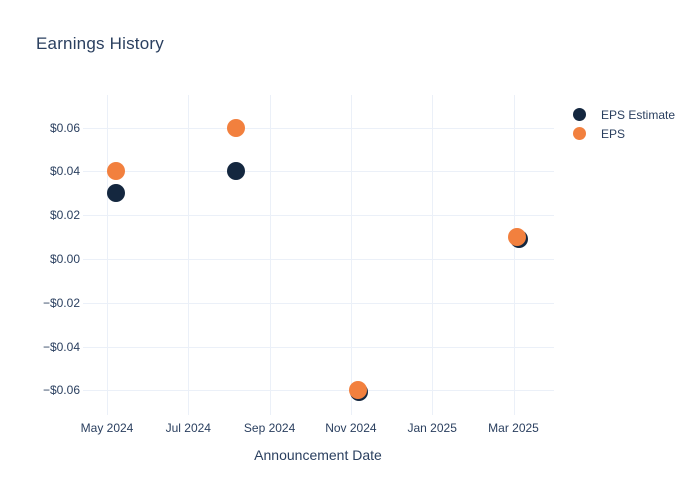  What do you see at coordinates (318, 455) in the screenshot?
I see `x-axis-title: Announcement Date` at bounding box center [318, 455].